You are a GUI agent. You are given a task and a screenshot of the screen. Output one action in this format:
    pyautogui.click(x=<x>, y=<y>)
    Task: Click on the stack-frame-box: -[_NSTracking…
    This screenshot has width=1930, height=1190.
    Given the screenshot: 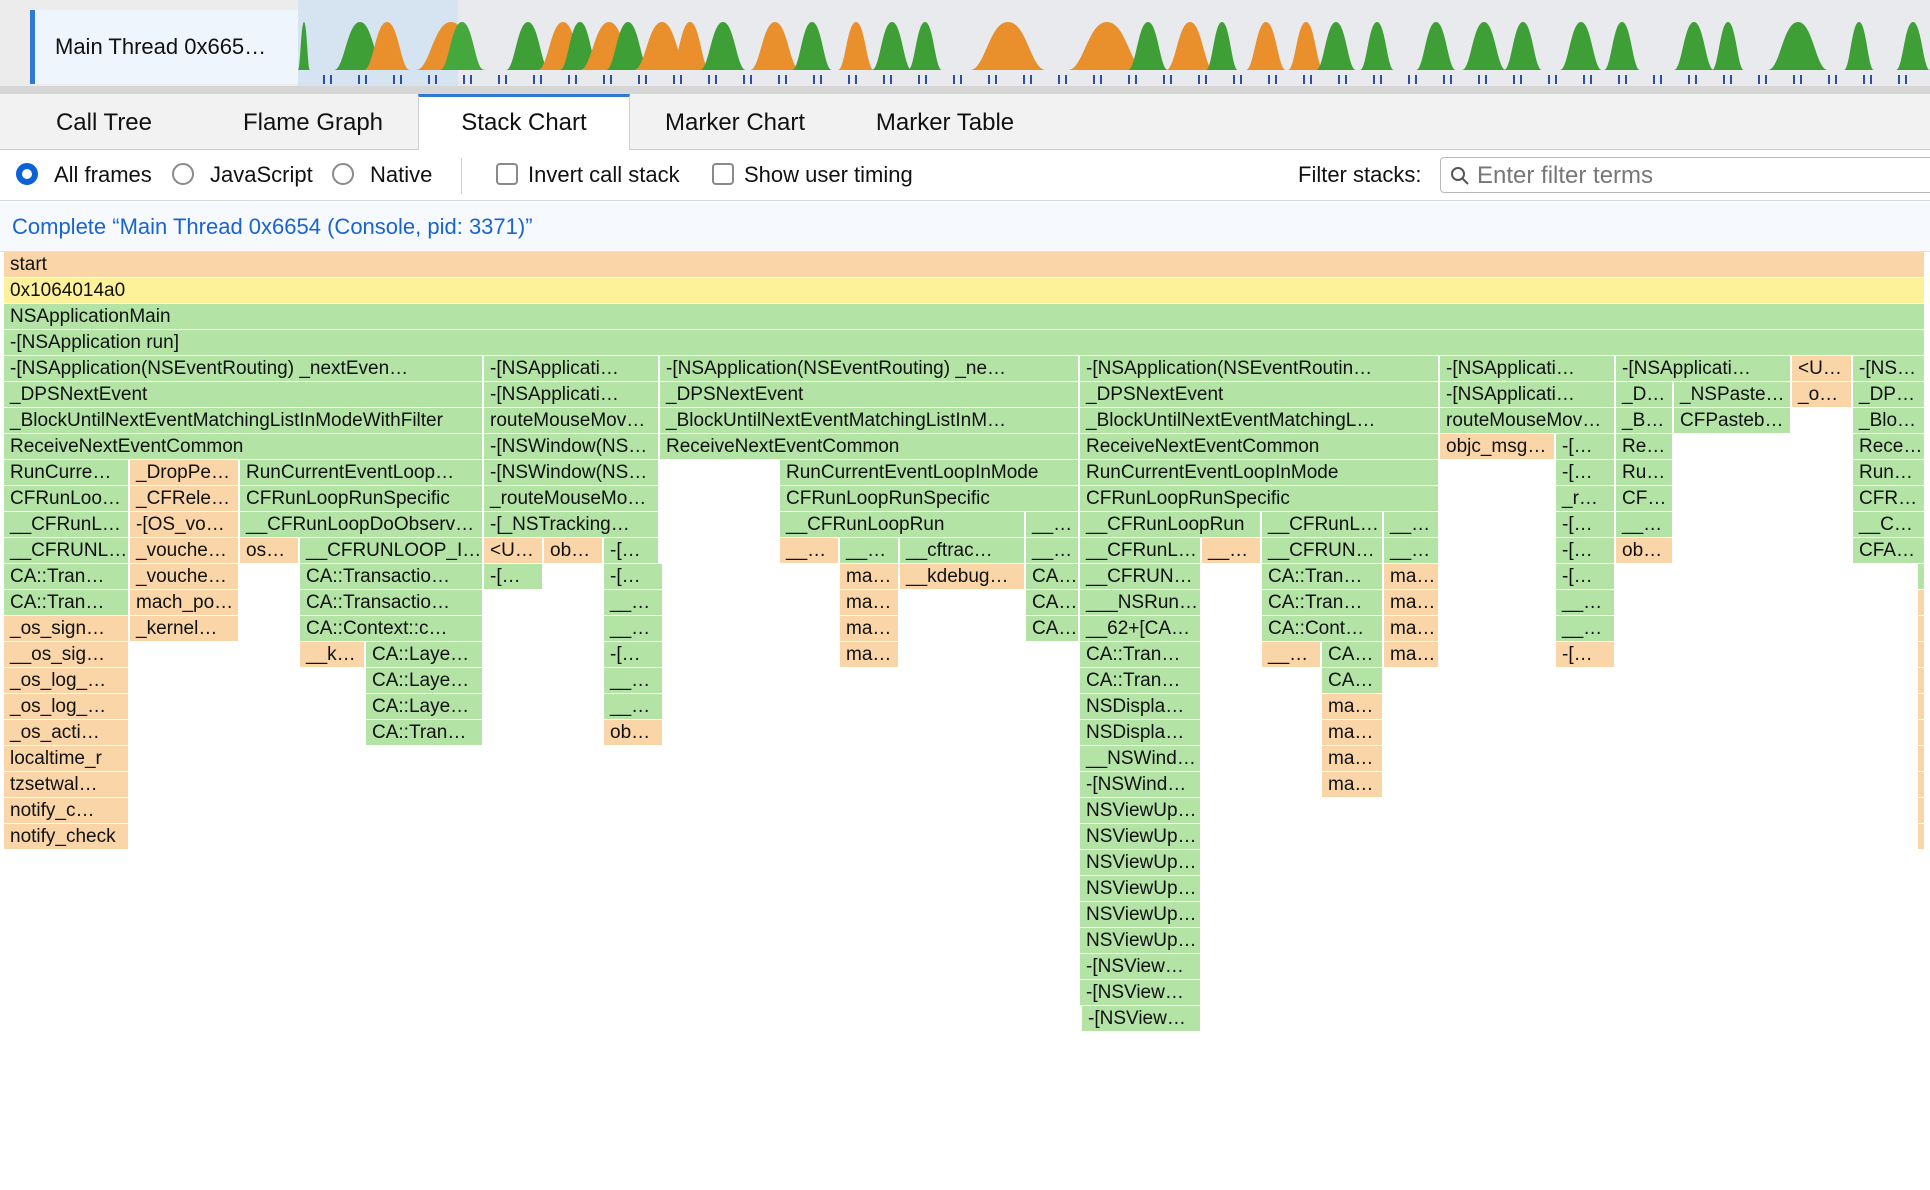 What is the action you would take?
    pyautogui.click(x=572, y=524)
    